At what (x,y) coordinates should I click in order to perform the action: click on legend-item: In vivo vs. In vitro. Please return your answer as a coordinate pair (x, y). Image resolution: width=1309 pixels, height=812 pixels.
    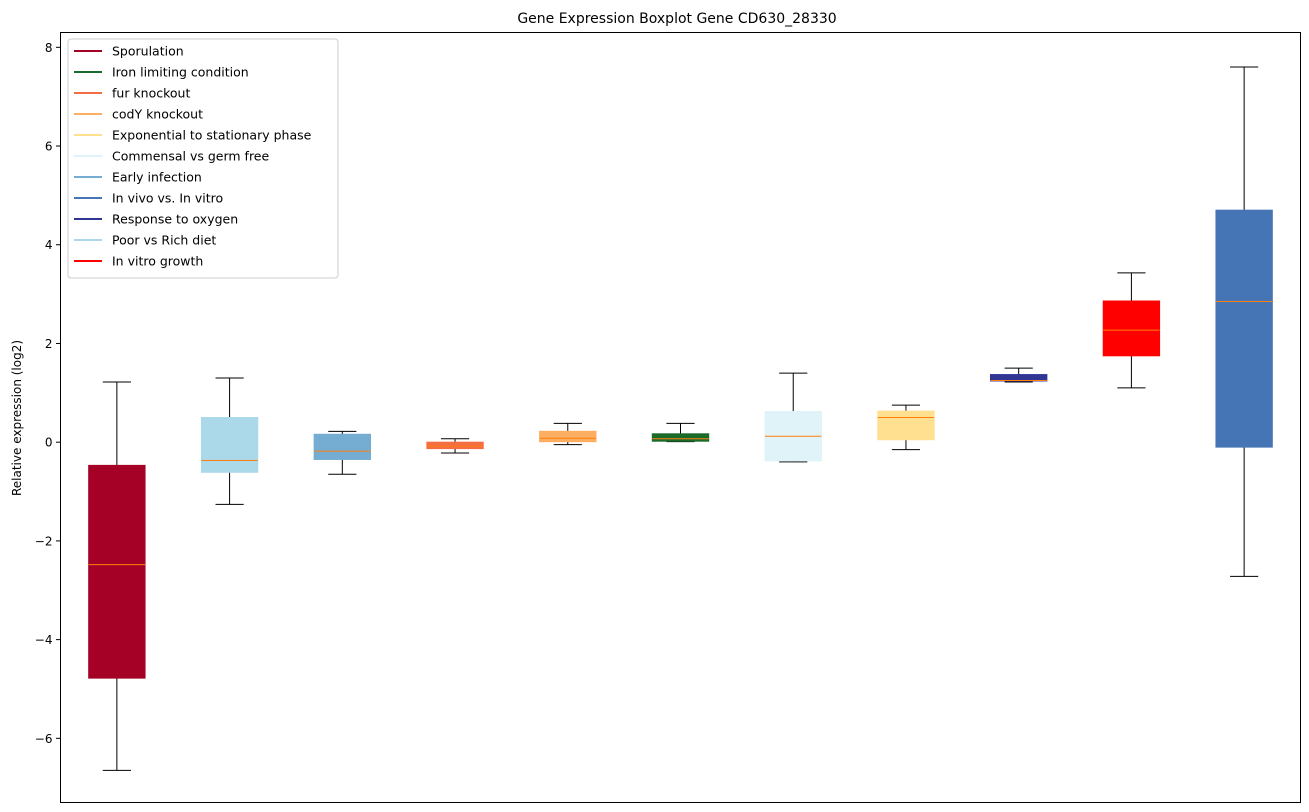
    Looking at the image, I should click on (148, 198).